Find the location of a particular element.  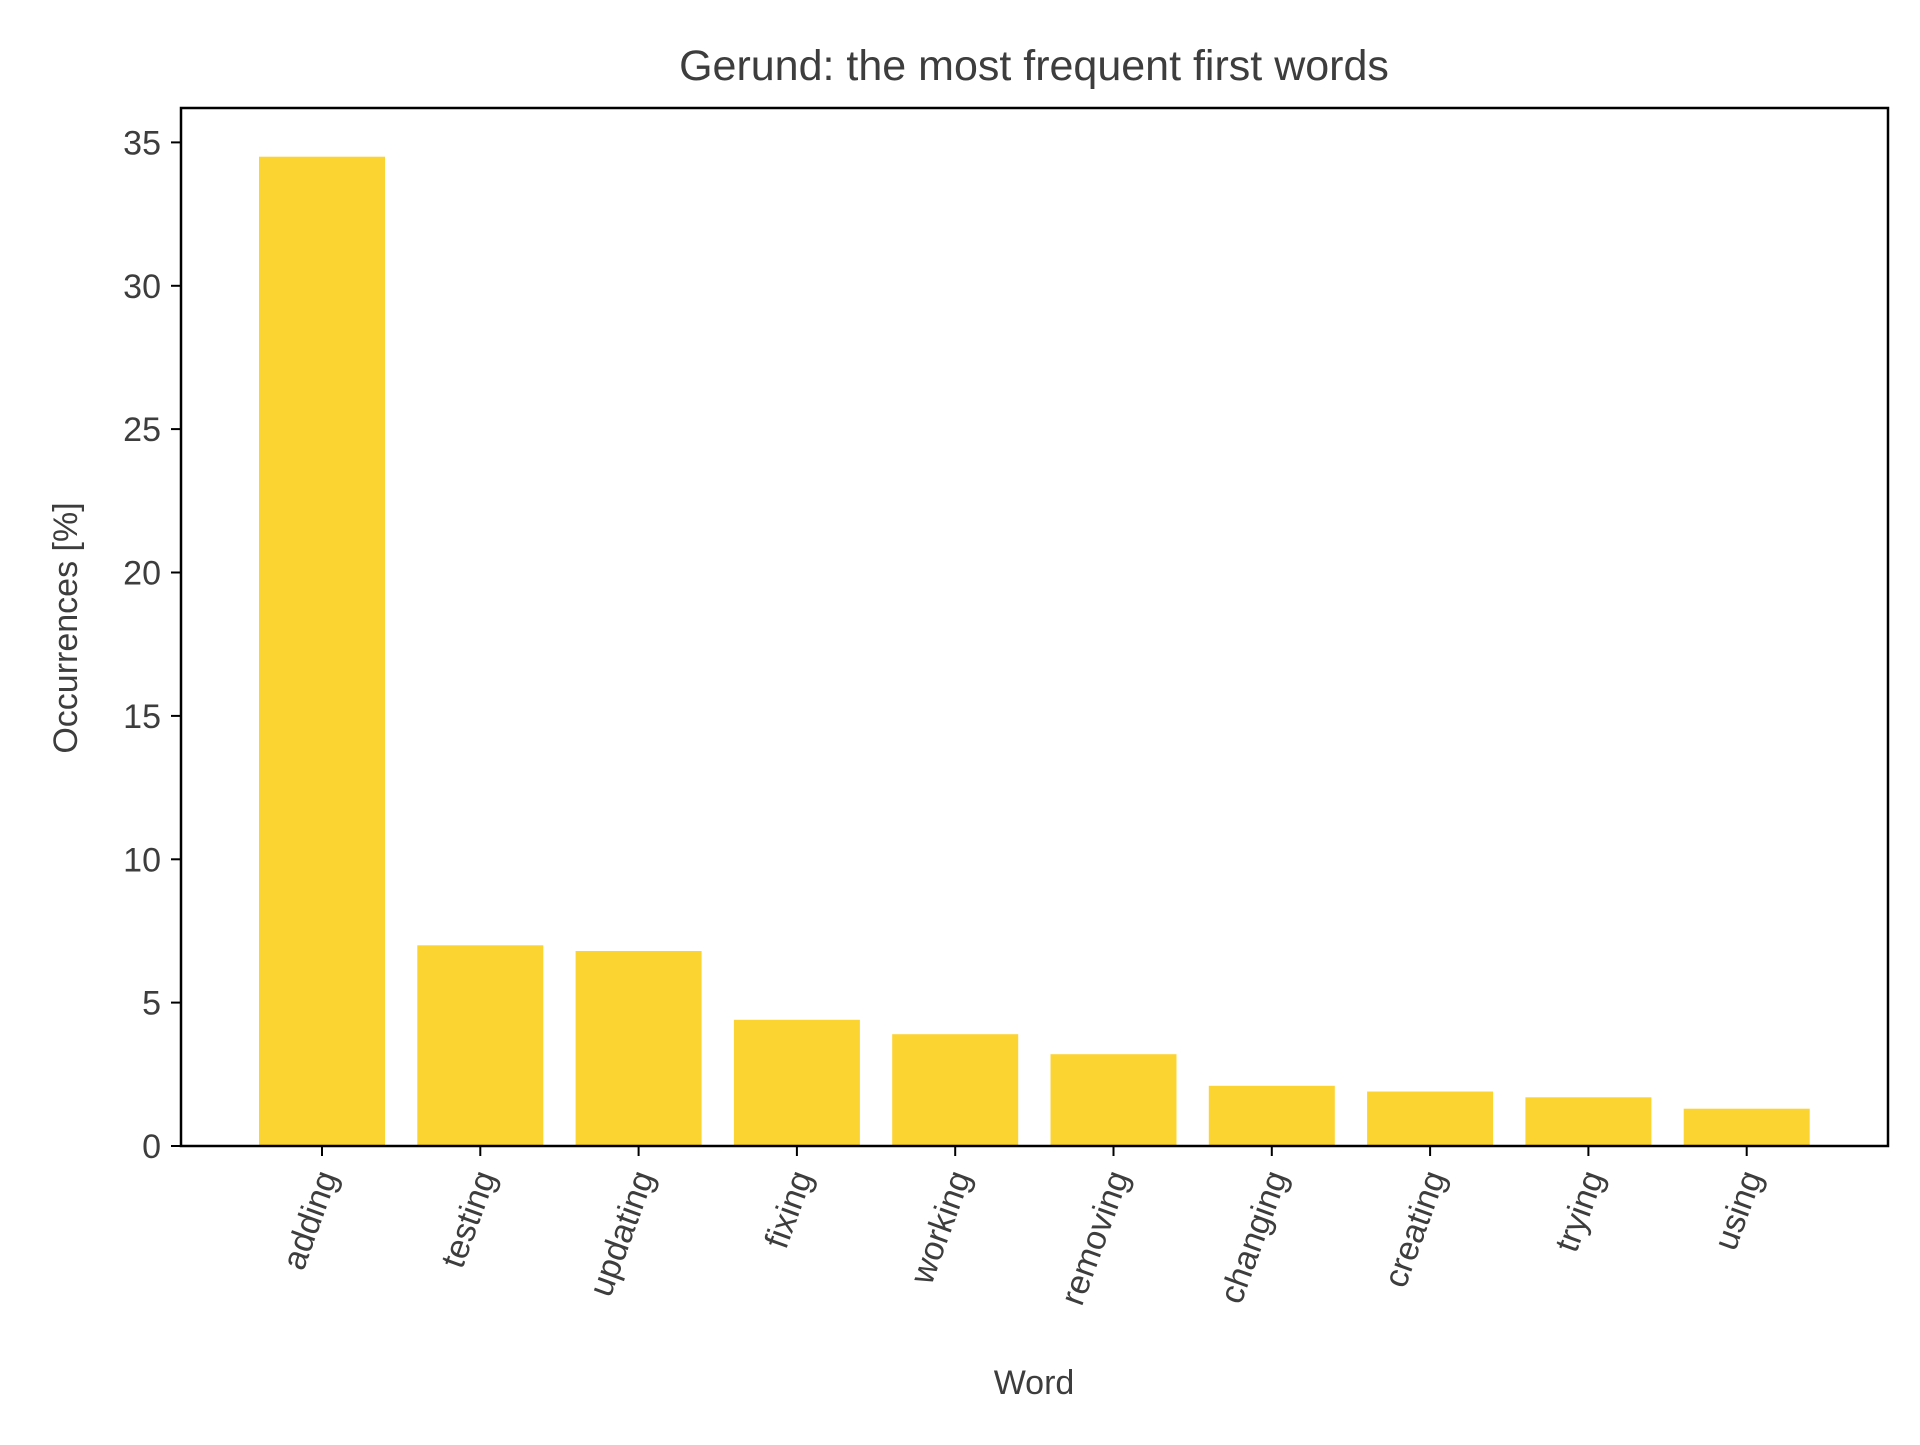

y-tick-label: 5 is located at coordinates (151, 1004).